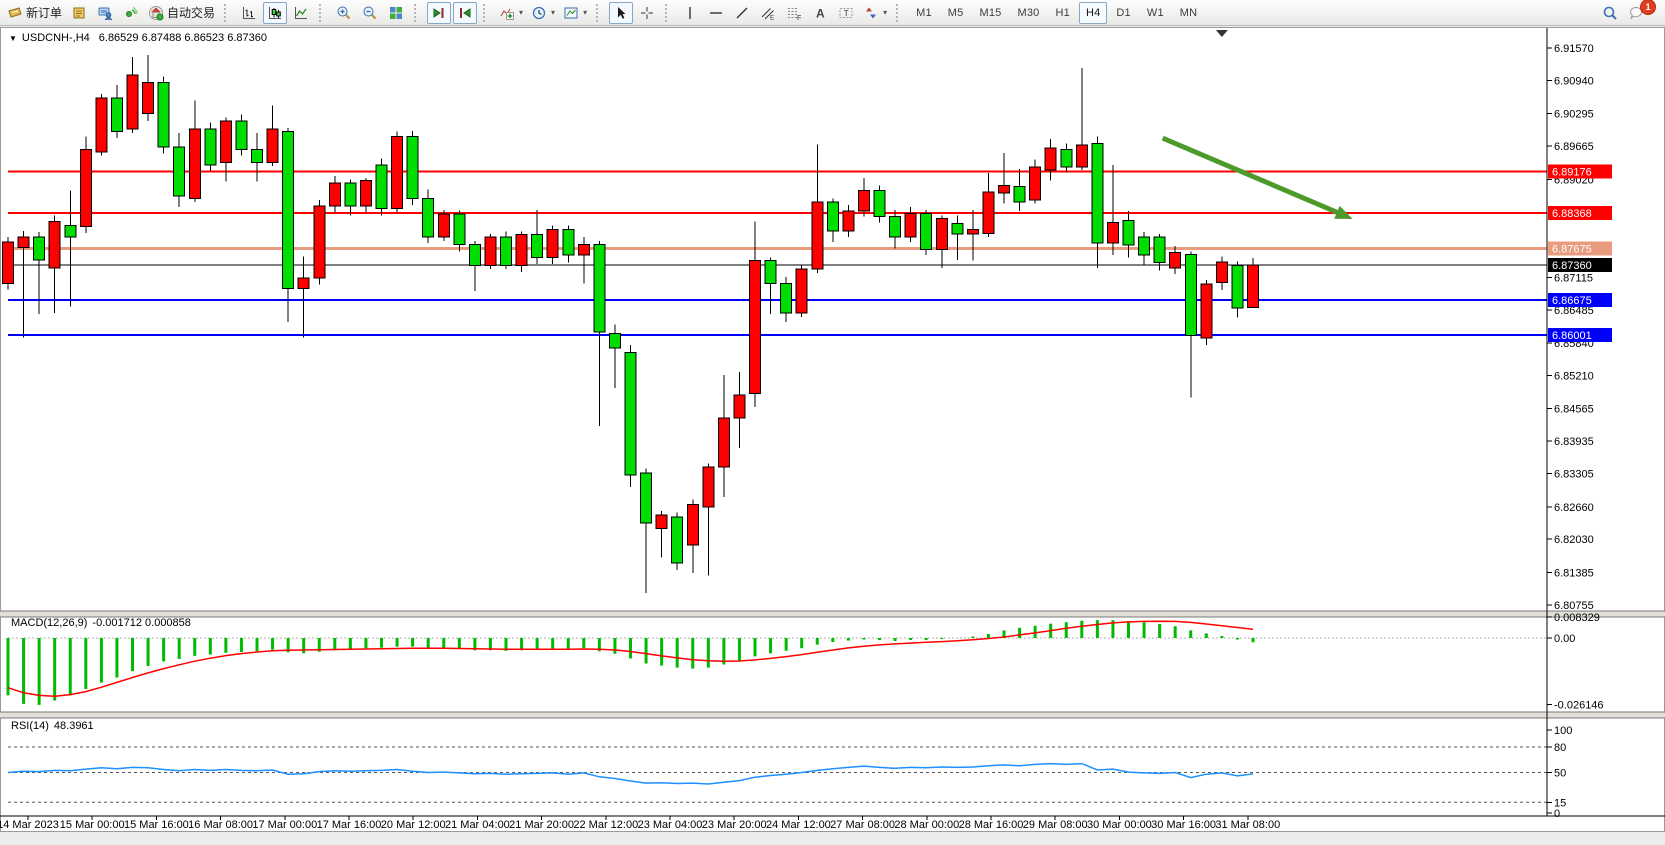 This screenshot has width=1665, height=845. What do you see at coordinates (926, 825) in the screenshot?
I see `svg-text: 28 Mar 00:00` at bounding box center [926, 825].